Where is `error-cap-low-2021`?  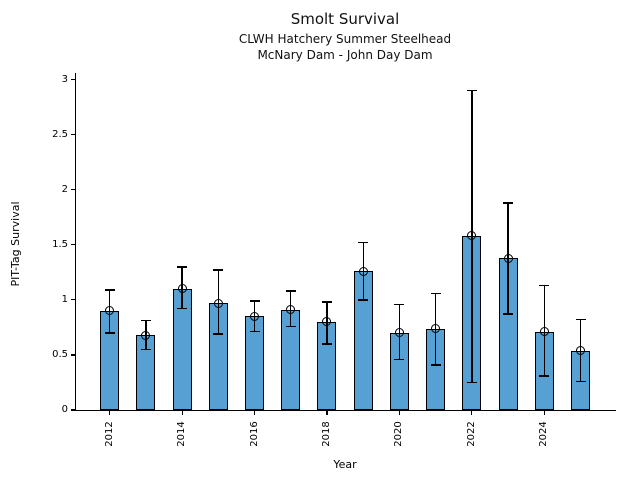 error-cap-low-2021 is located at coordinates (435, 365).